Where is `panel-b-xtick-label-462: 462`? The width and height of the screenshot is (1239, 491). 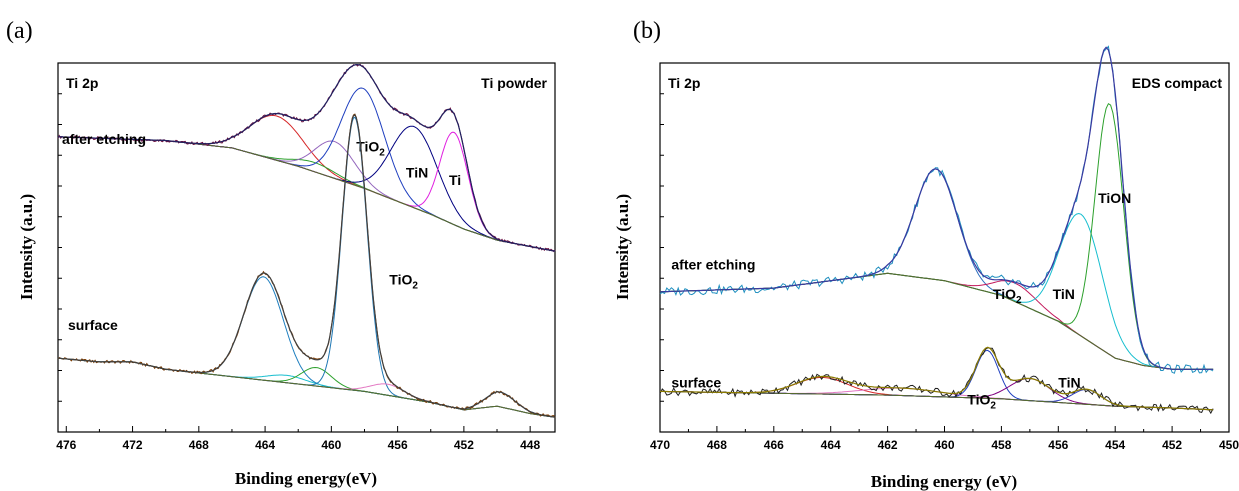
panel-b-xtick-label-462: 462 is located at coordinates (888, 445).